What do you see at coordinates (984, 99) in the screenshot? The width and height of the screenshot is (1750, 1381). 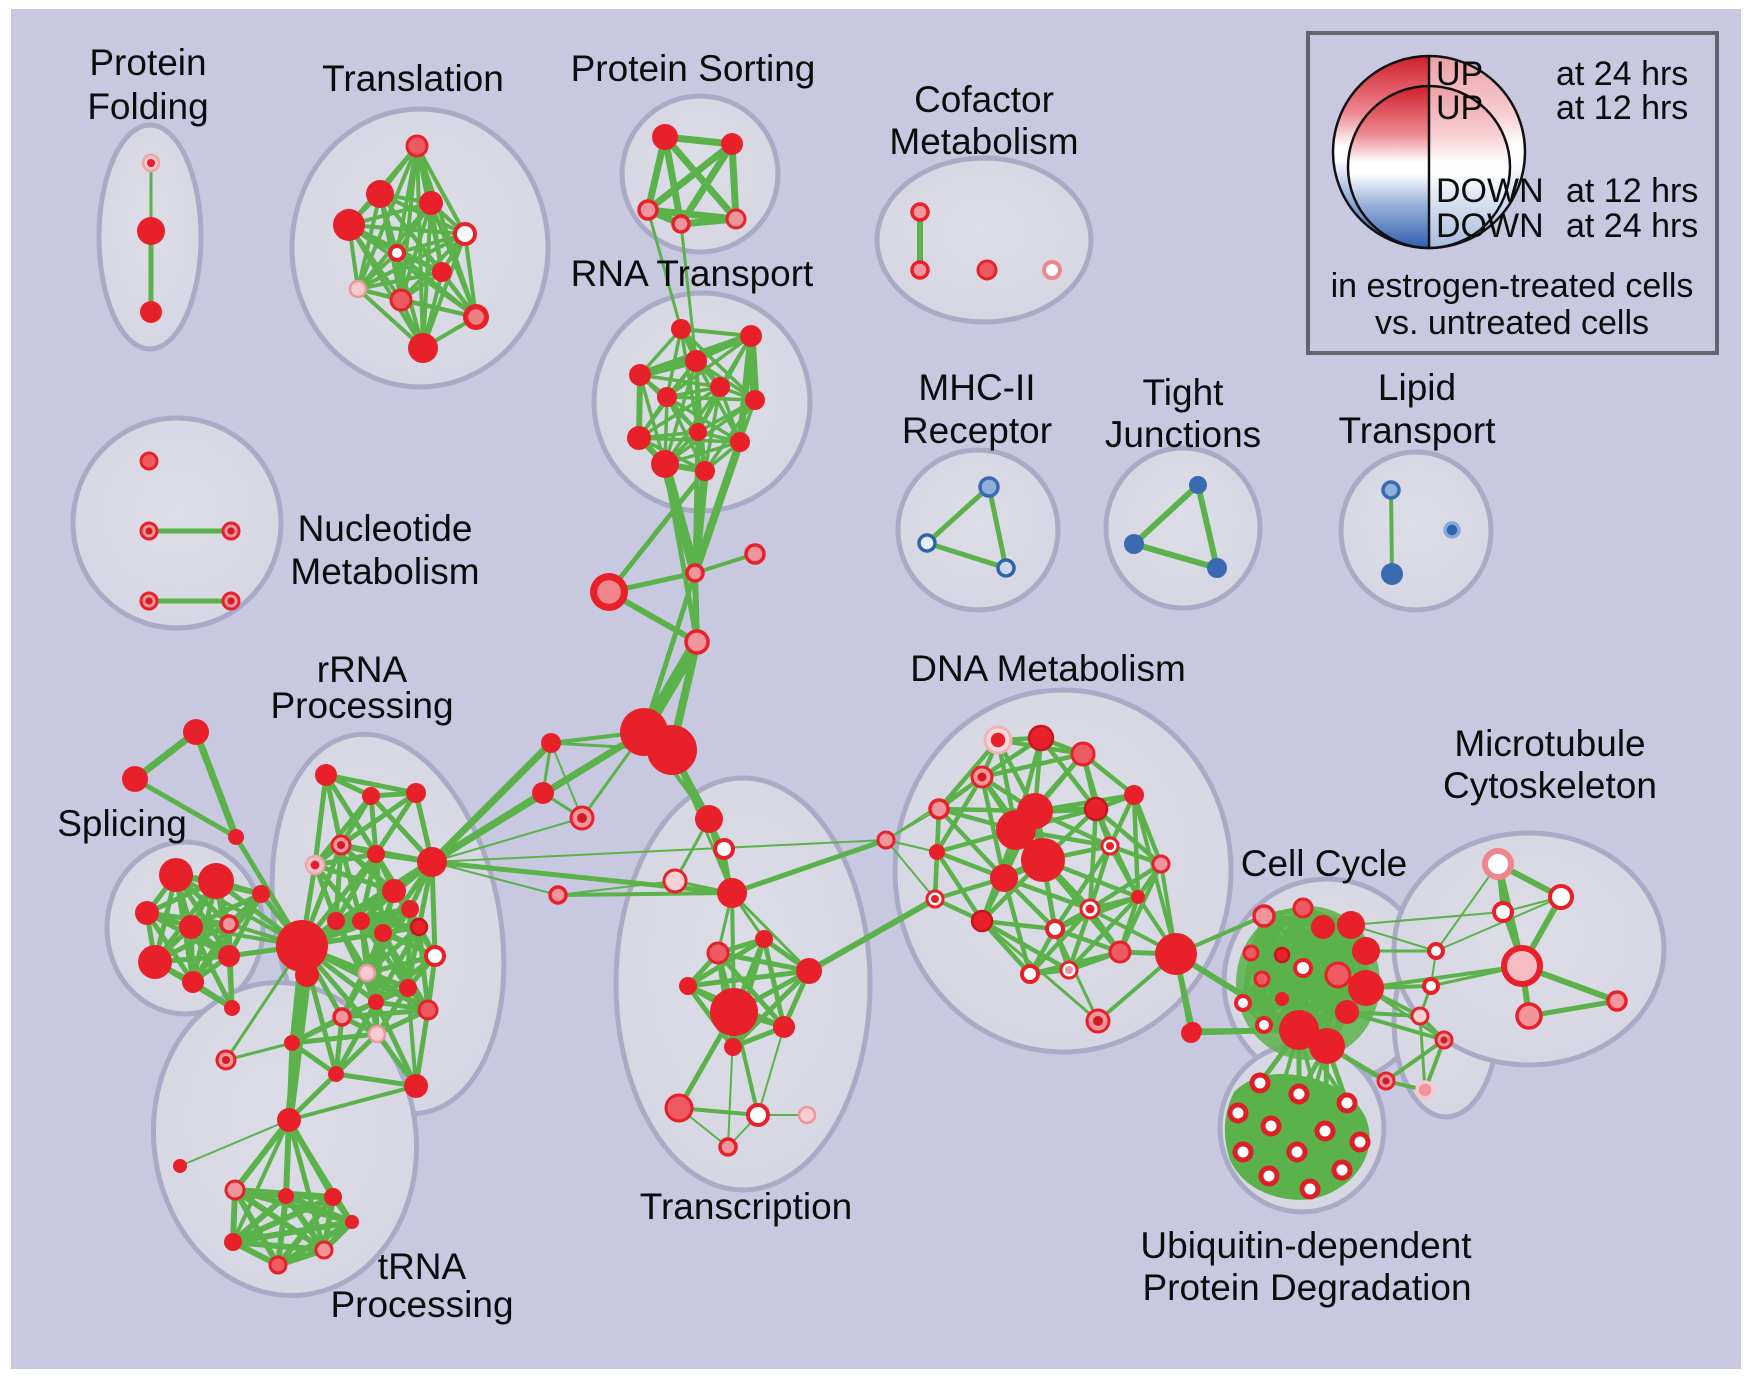 I see `svg-text: Cofactor` at bounding box center [984, 99].